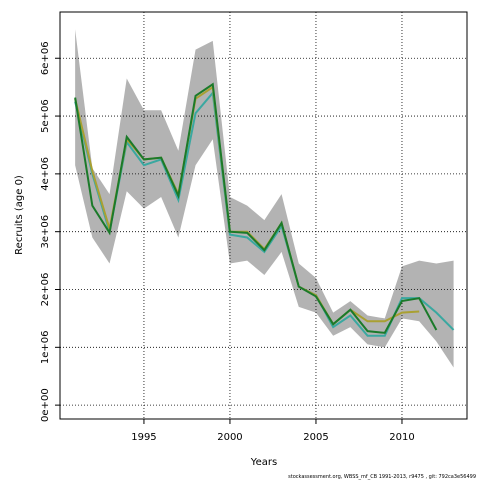  I want to click on y-axis-label: Recruits (age 0), so click(19, 215).